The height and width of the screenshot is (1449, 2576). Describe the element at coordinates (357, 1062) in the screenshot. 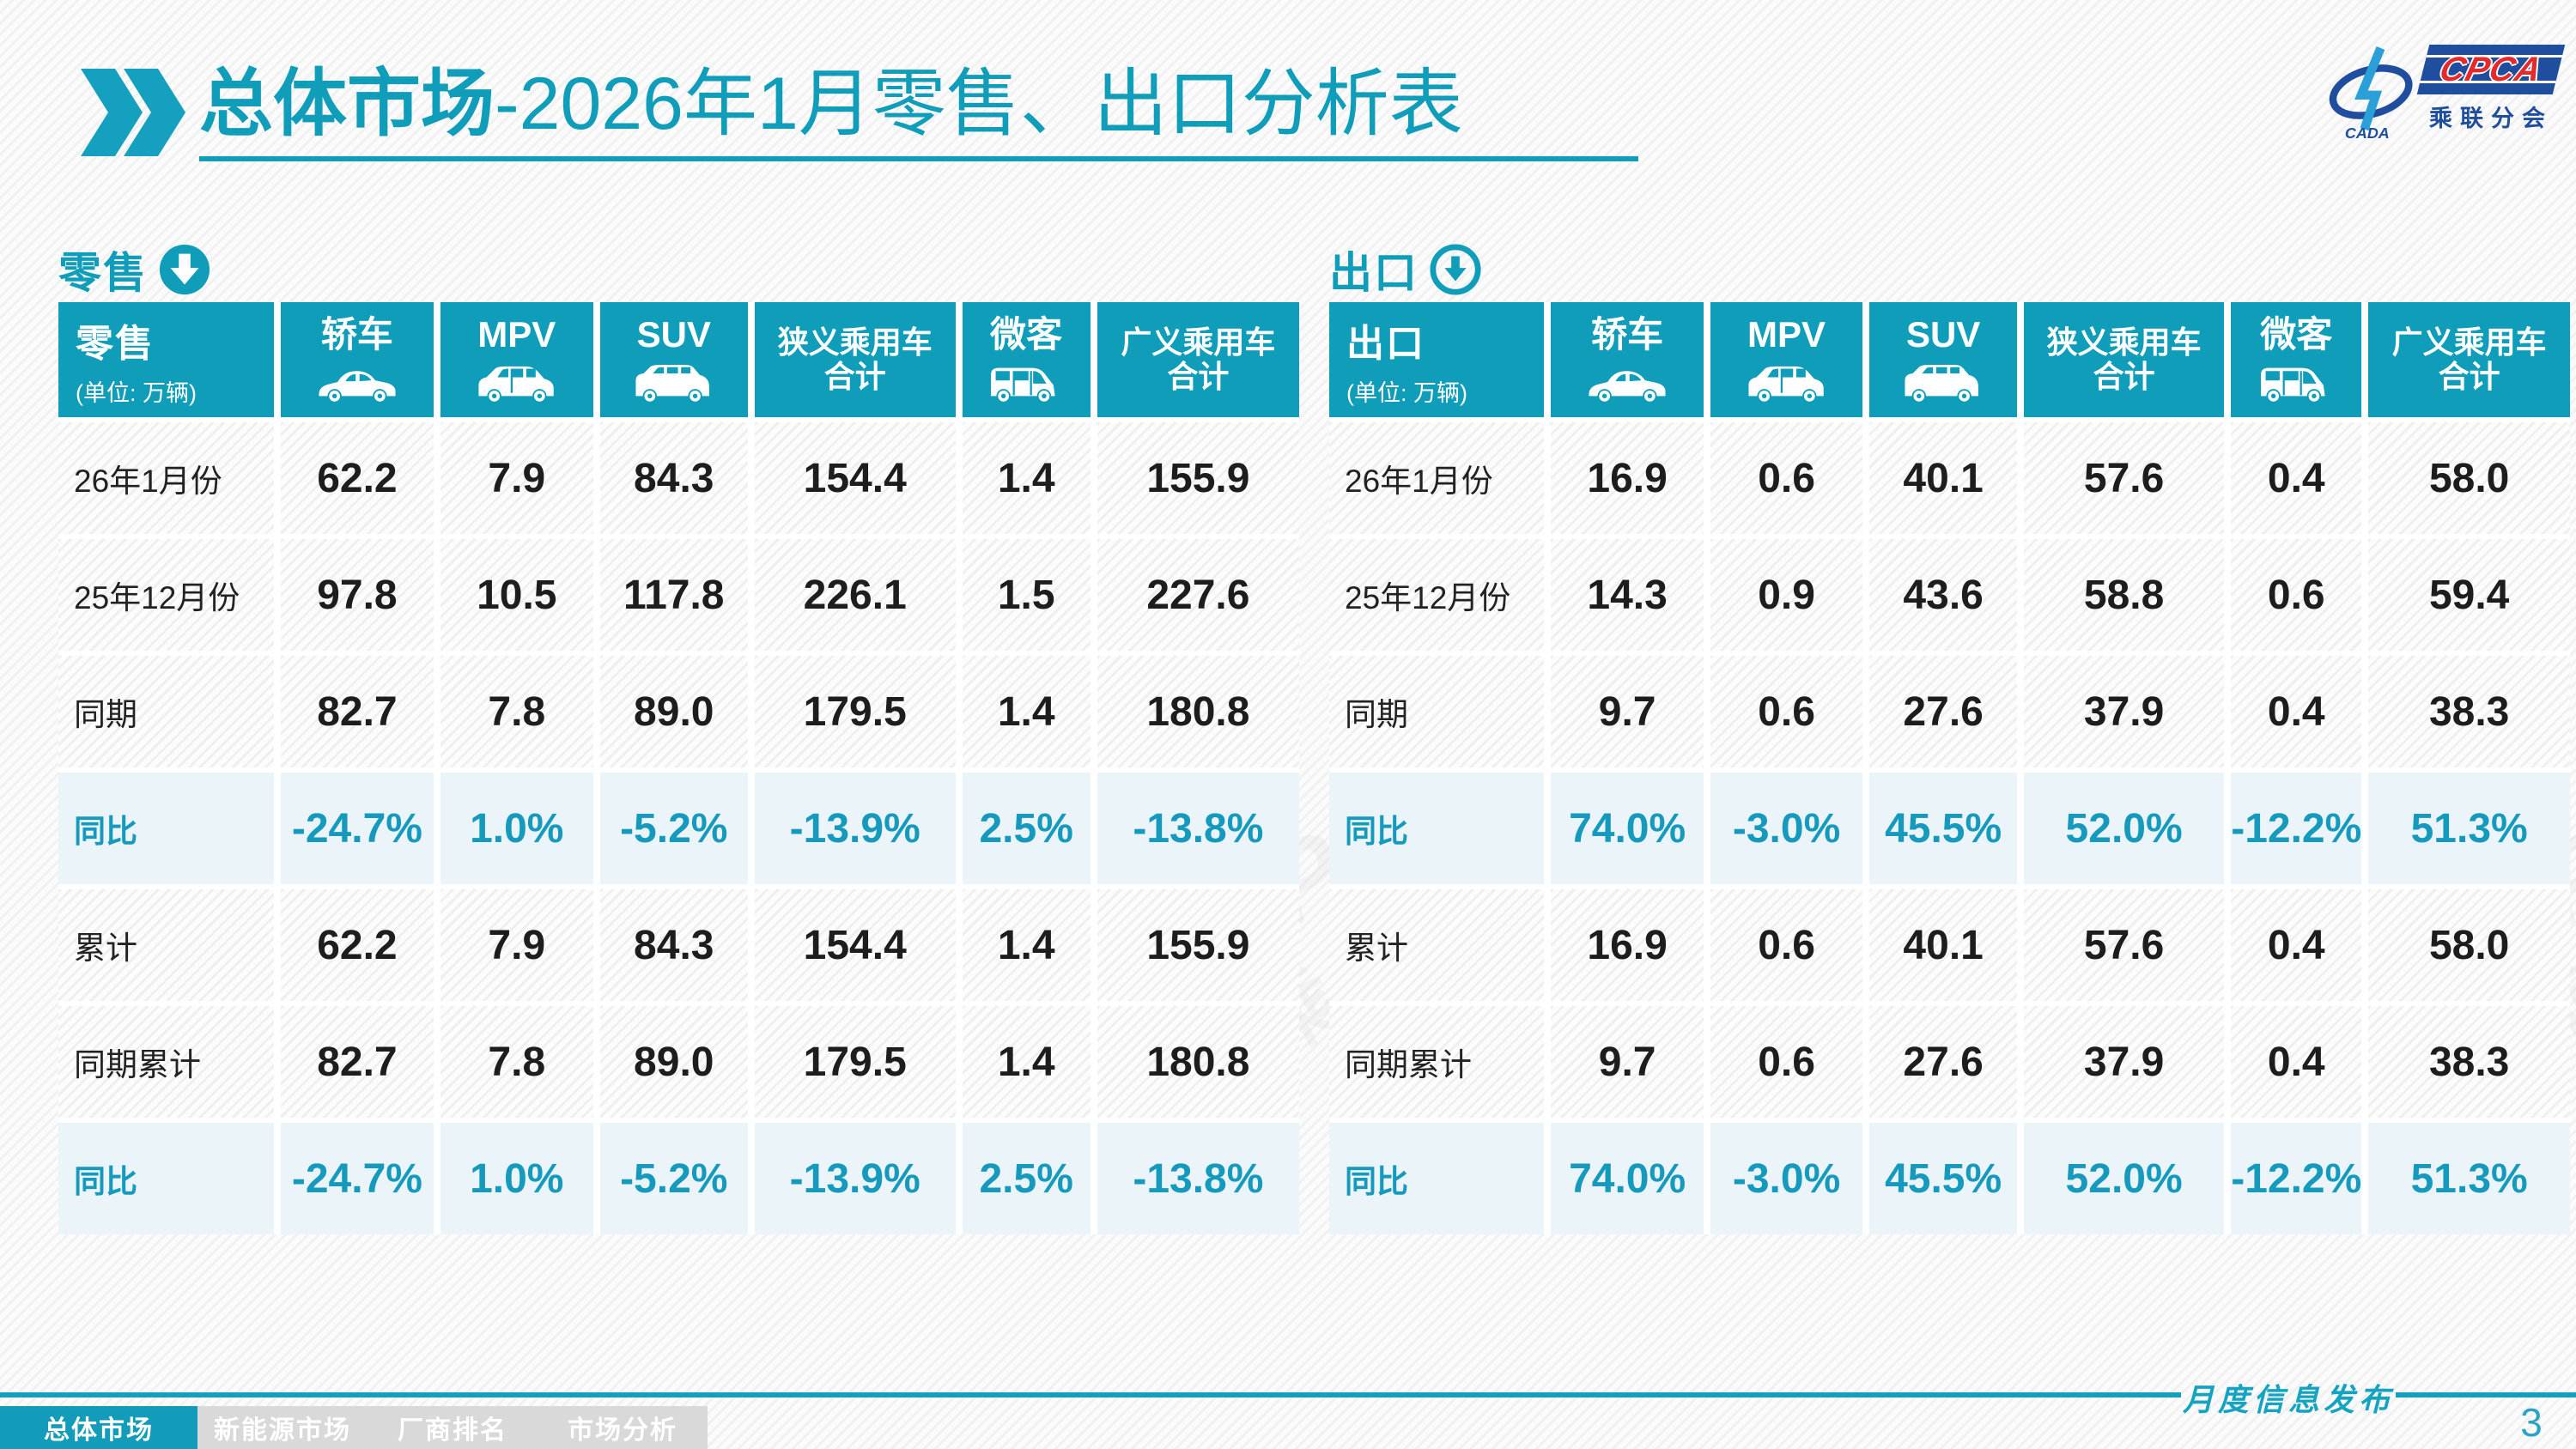

I see `data-cell: 82.7` at that location.